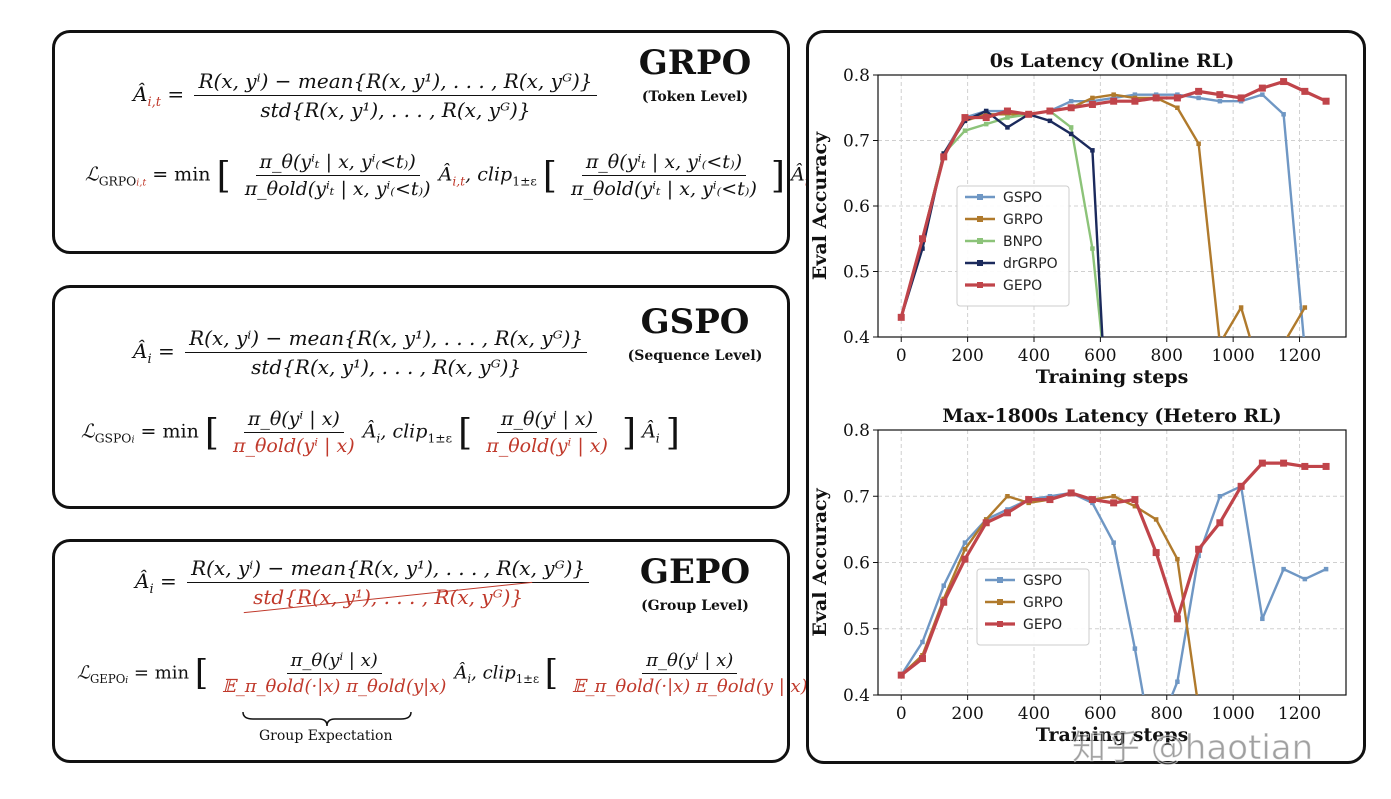 This screenshot has height=799, width=1391. I want to click on gspo-ratio-denominator: π_θold(yⁱ | x), so click(294, 446).